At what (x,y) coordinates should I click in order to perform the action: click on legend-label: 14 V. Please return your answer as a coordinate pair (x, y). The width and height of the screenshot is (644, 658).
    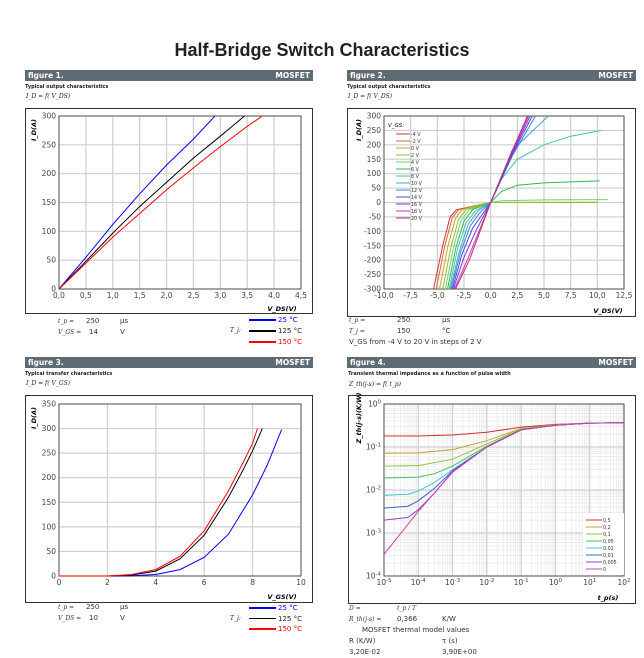
    Looking at the image, I should click on (417, 198).